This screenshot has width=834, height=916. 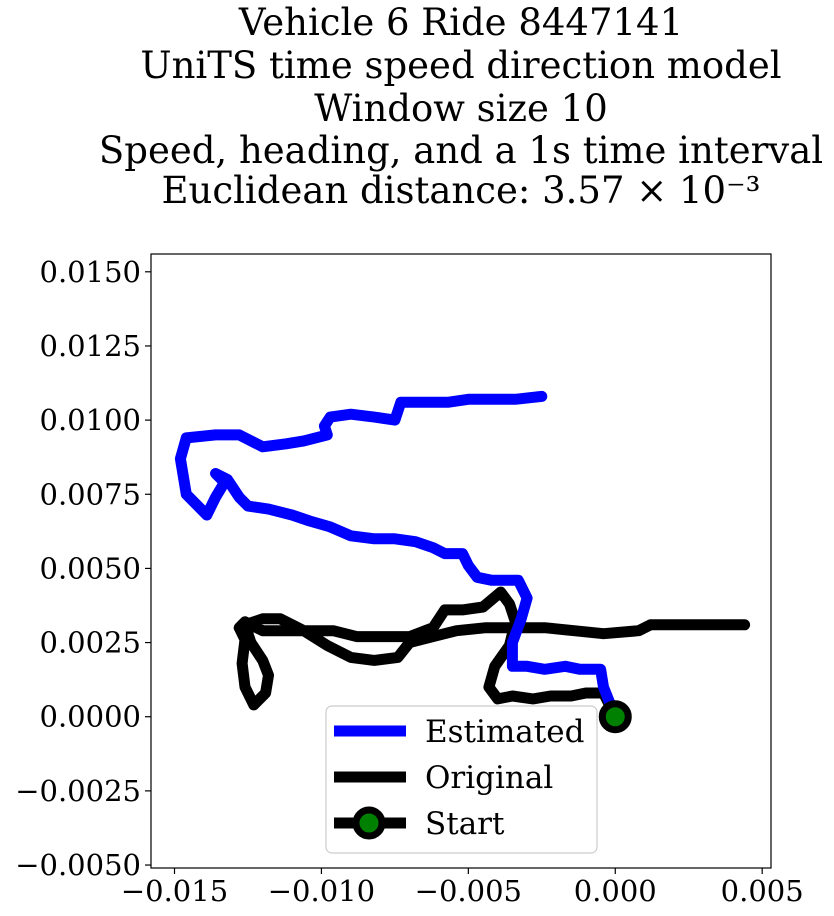 What do you see at coordinates (369, 823) in the screenshot?
I see `legend-start-marker` at bounding box center [369, 823].